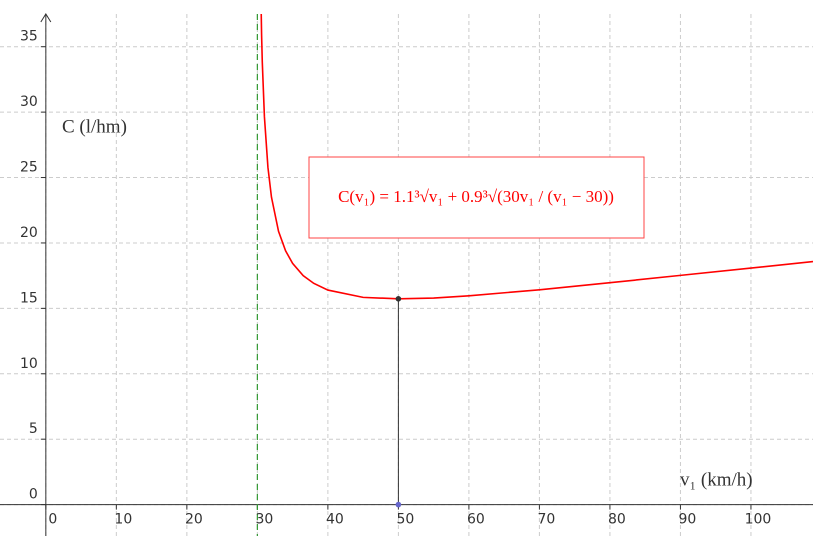 The width and height of the screenshot is (813, 536). What do you see at coordinates (52, 520) in the screenshot?
I see `x-tick-label: 0` at bounding box center [52, 520].